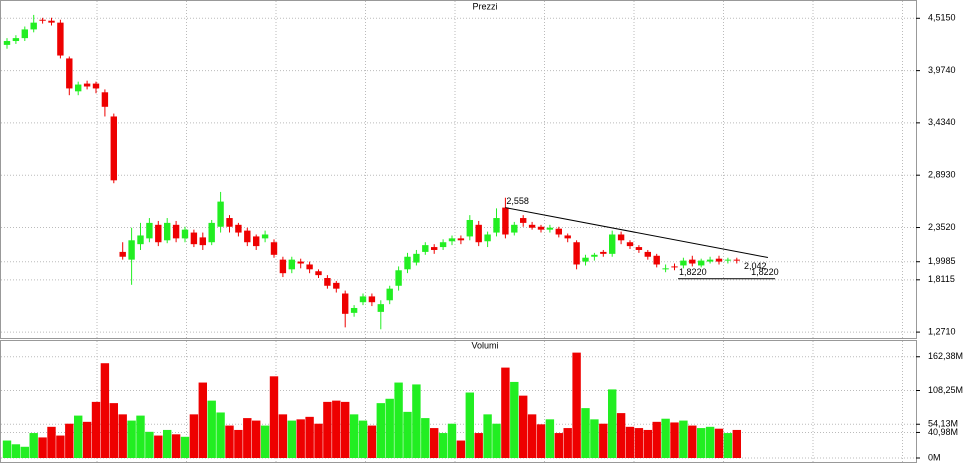 The height and width of the screenshot is (463, 964). What do you see at coordinates (943, 432) in the screenshot?
I see `y2-tick-label: 40,98M` at bounding box center [943, 432].